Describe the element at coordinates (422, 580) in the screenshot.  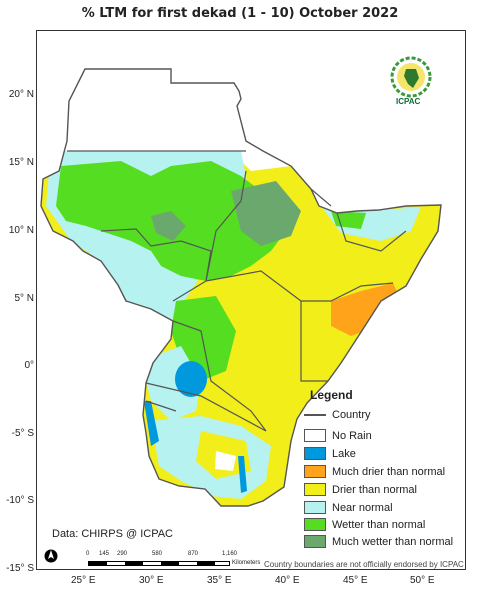
I see `lon-label: 50° E` at that location.